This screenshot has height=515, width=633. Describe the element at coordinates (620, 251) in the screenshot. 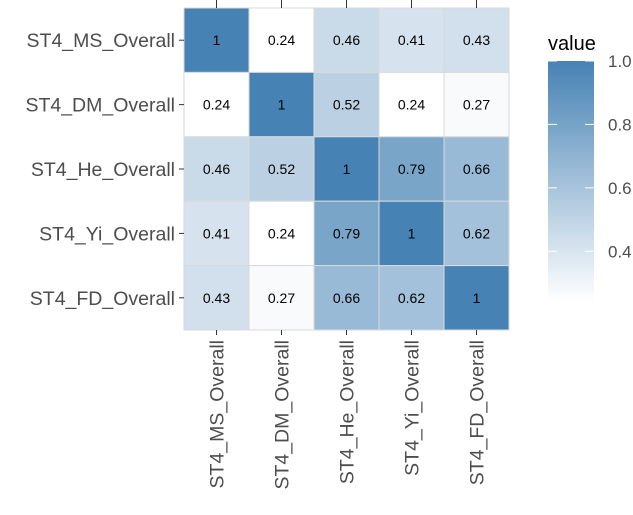

I see `legend-tick-label: 0.4` at that location.